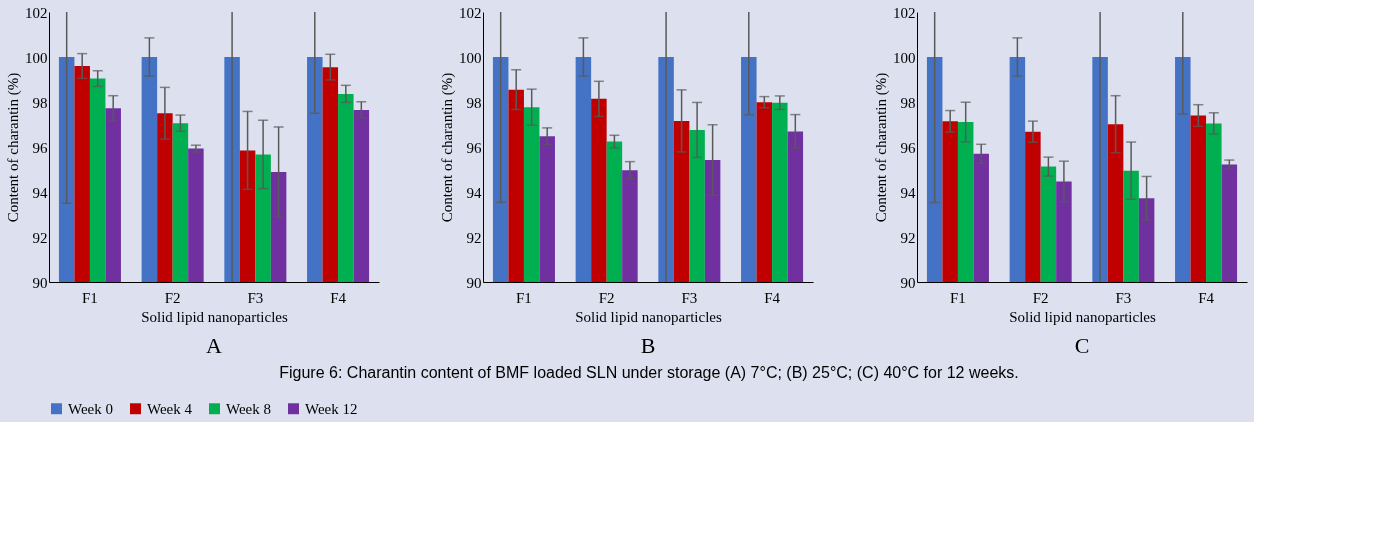 The height and width of the screenshot is (554, 1397). I want to click on legend-label: Week 12, so click(331, 408).